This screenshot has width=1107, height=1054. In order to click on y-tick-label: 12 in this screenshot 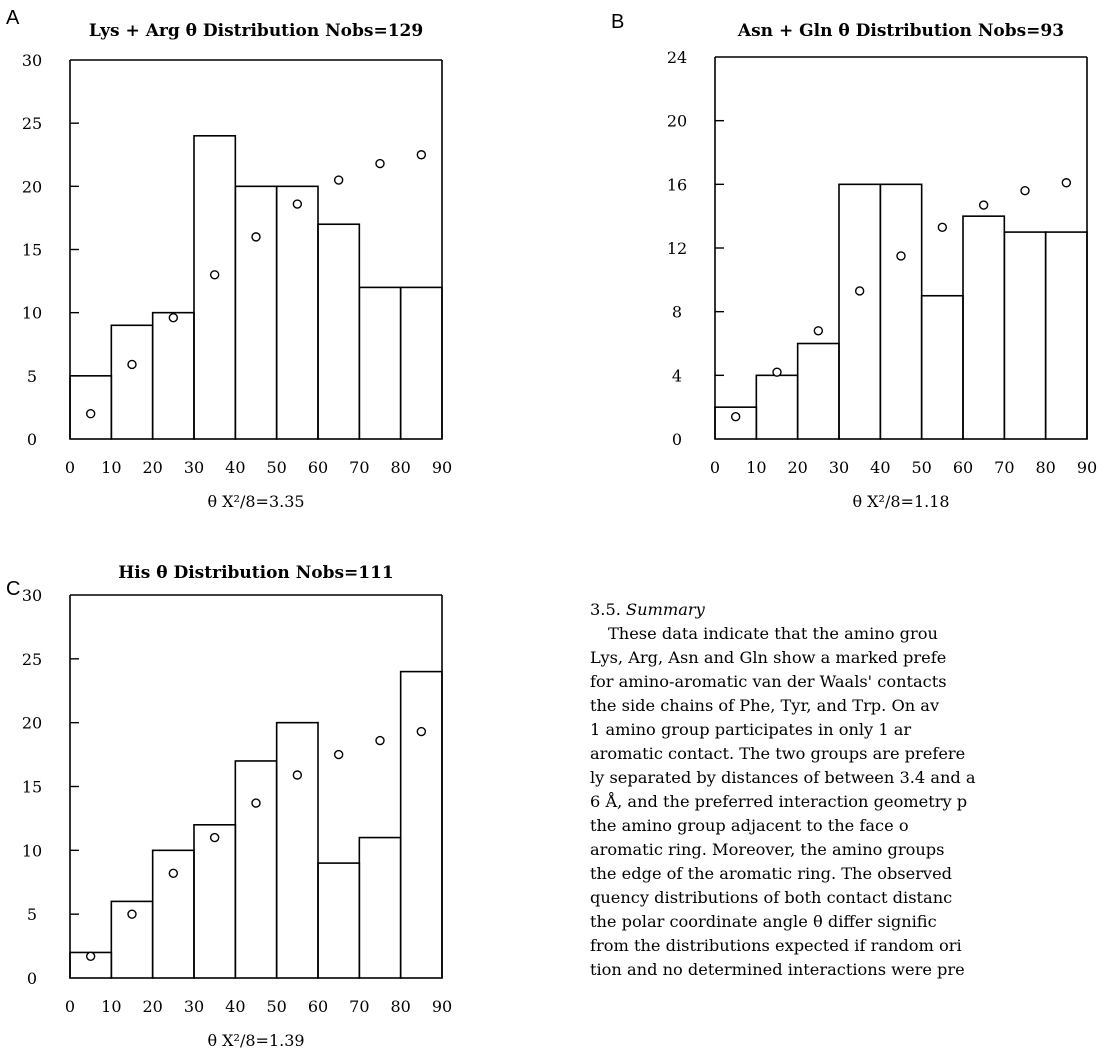, I will do `click(677, 248)`.